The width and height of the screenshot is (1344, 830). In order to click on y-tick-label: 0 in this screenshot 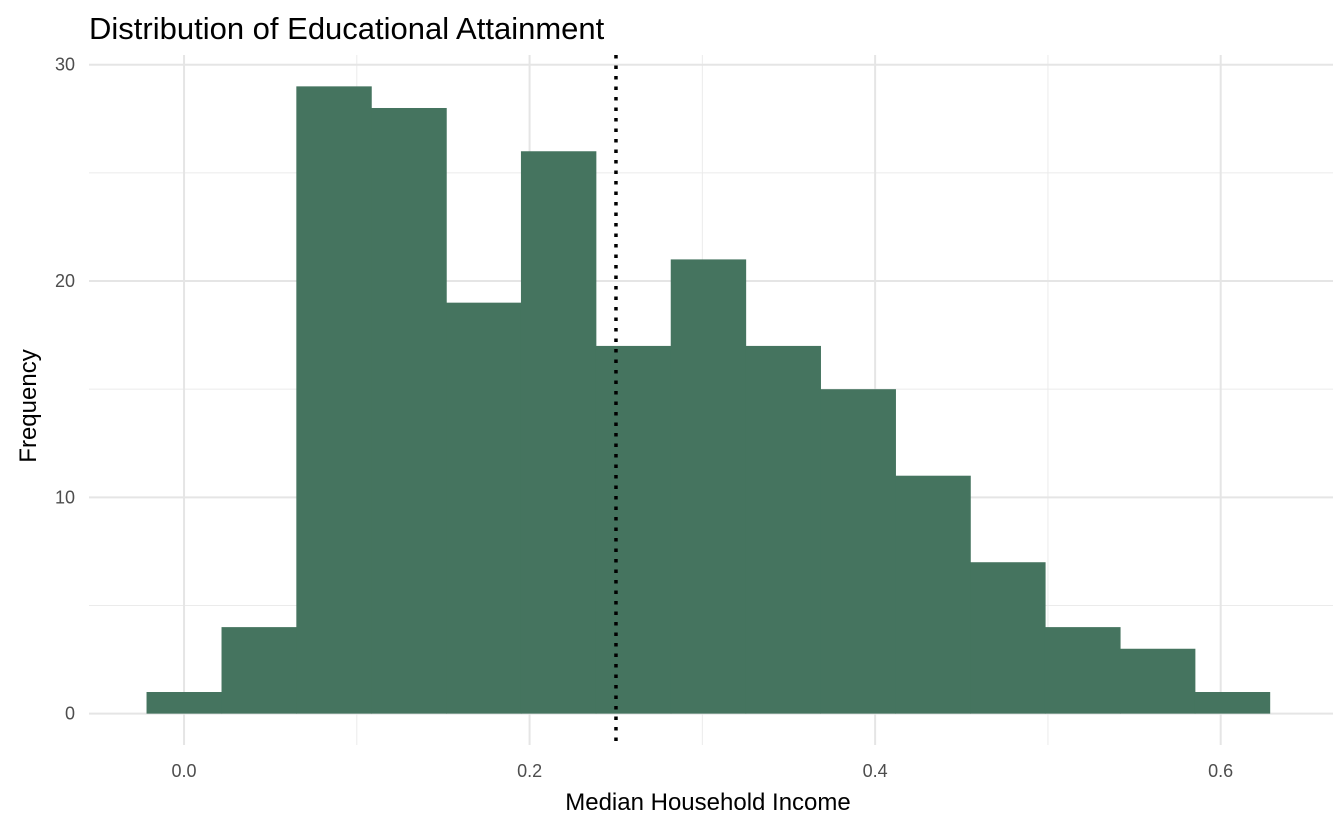, I will do `click(70, 714)`.